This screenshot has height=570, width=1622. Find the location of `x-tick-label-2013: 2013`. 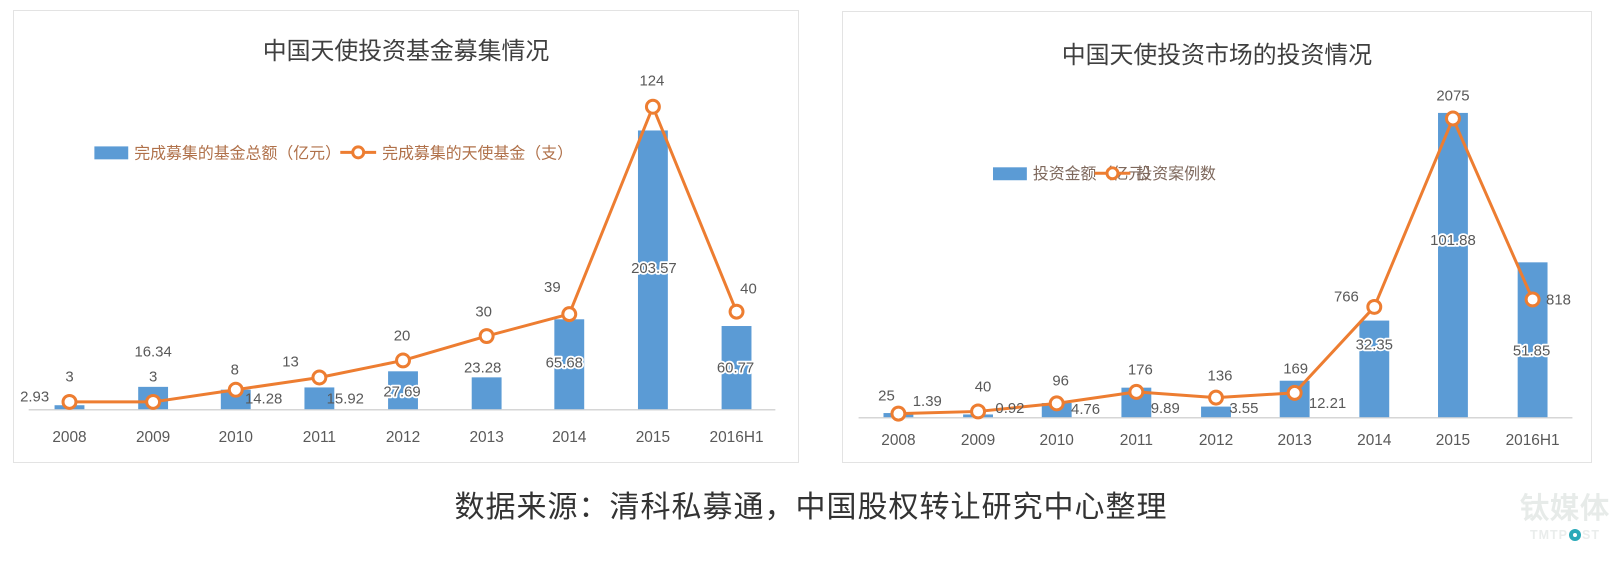

x-tick-label-2013: 2013 is located at coordinates (486, 437).